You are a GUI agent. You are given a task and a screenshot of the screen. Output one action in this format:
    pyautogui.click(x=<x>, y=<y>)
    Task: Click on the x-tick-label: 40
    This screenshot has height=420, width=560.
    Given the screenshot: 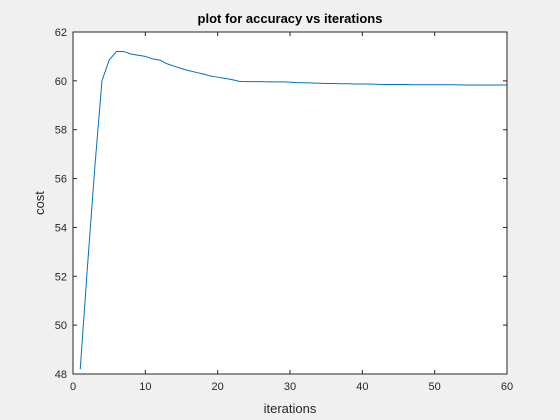 What is the action you would take?
    pyautogui.click(x=362, y=387)
    